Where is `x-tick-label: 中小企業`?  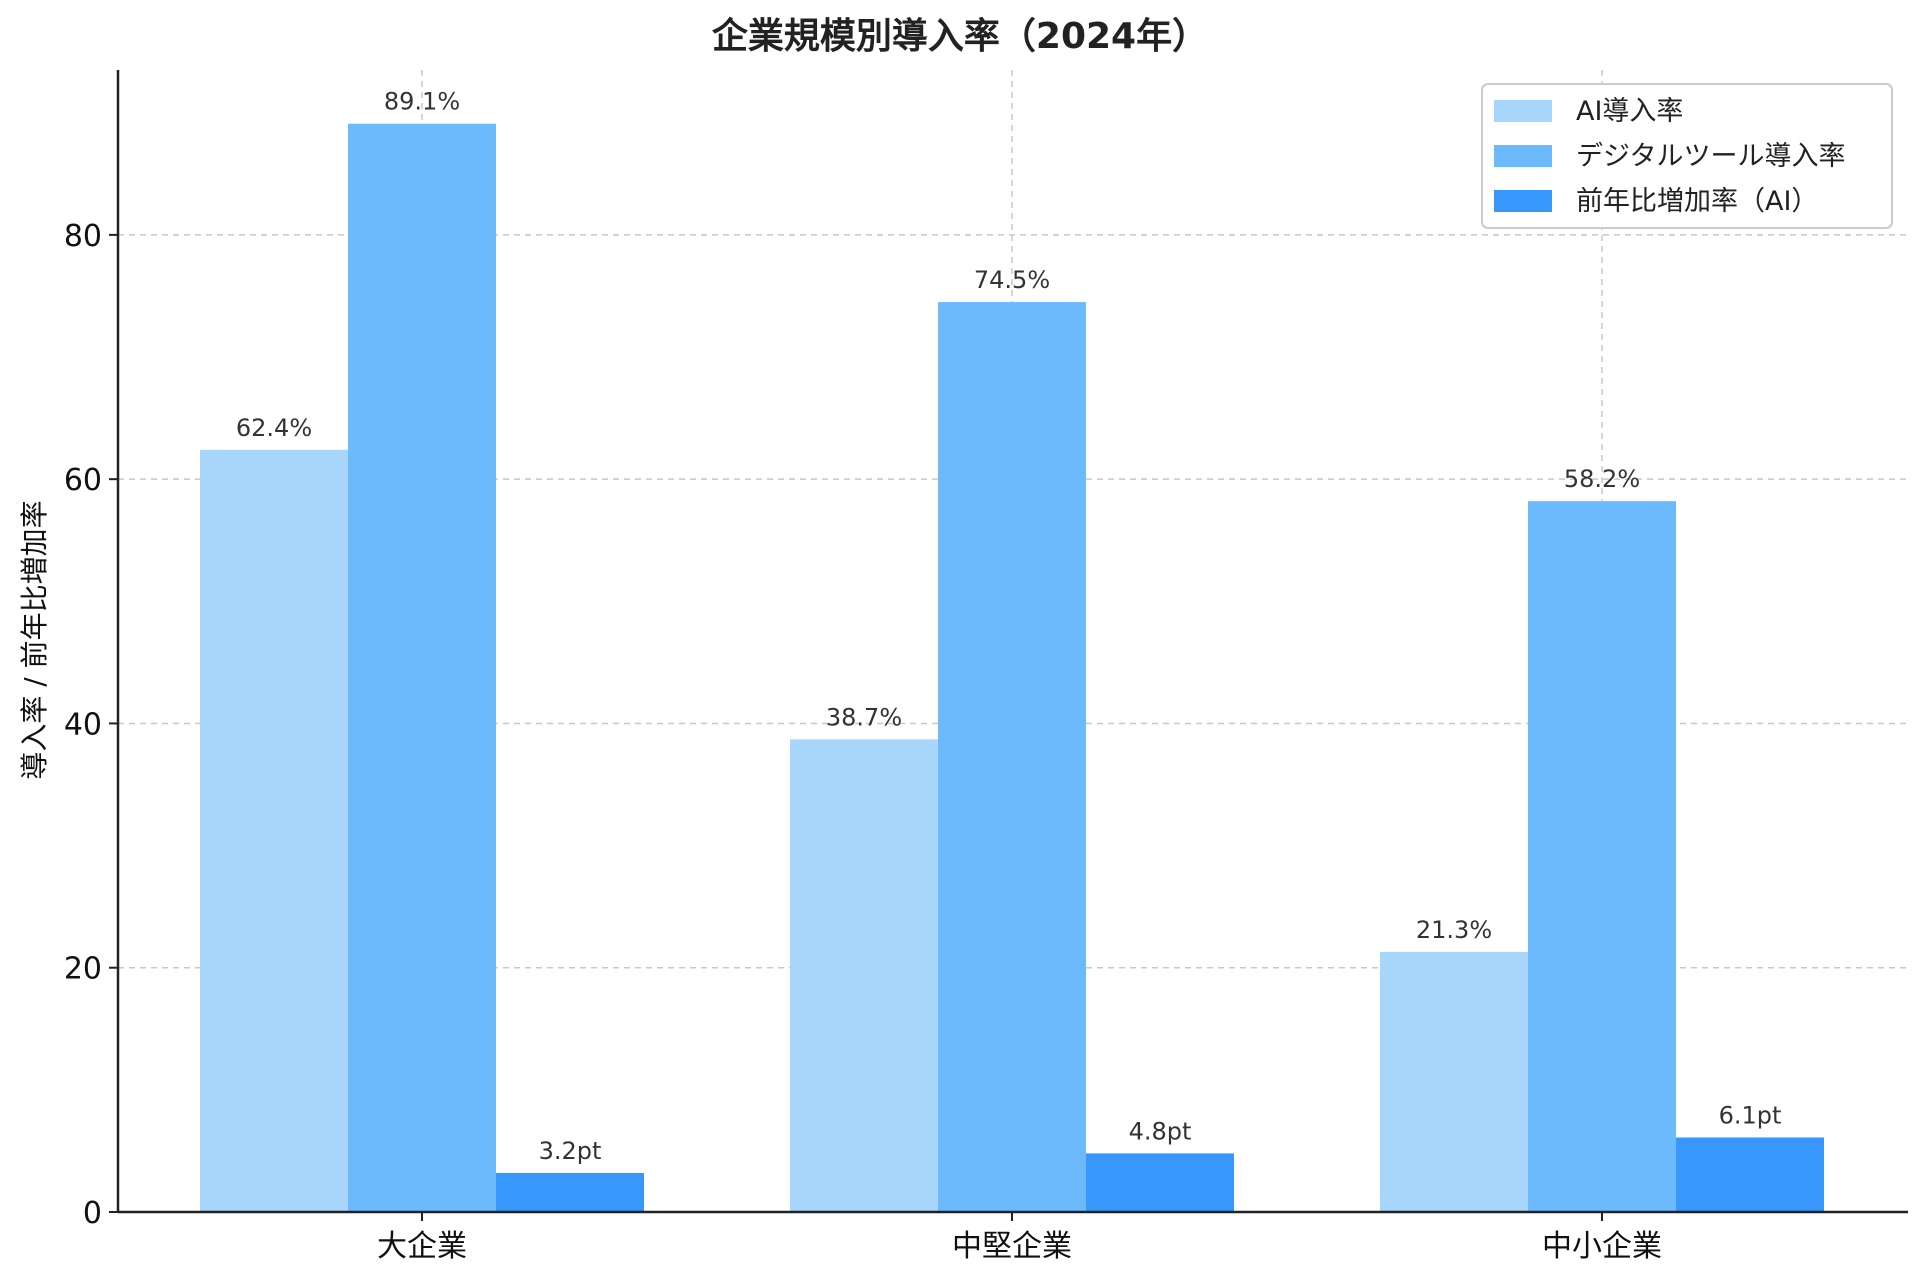
x-tick-label: 中小企業 is located at coordinates (1602, 1246).